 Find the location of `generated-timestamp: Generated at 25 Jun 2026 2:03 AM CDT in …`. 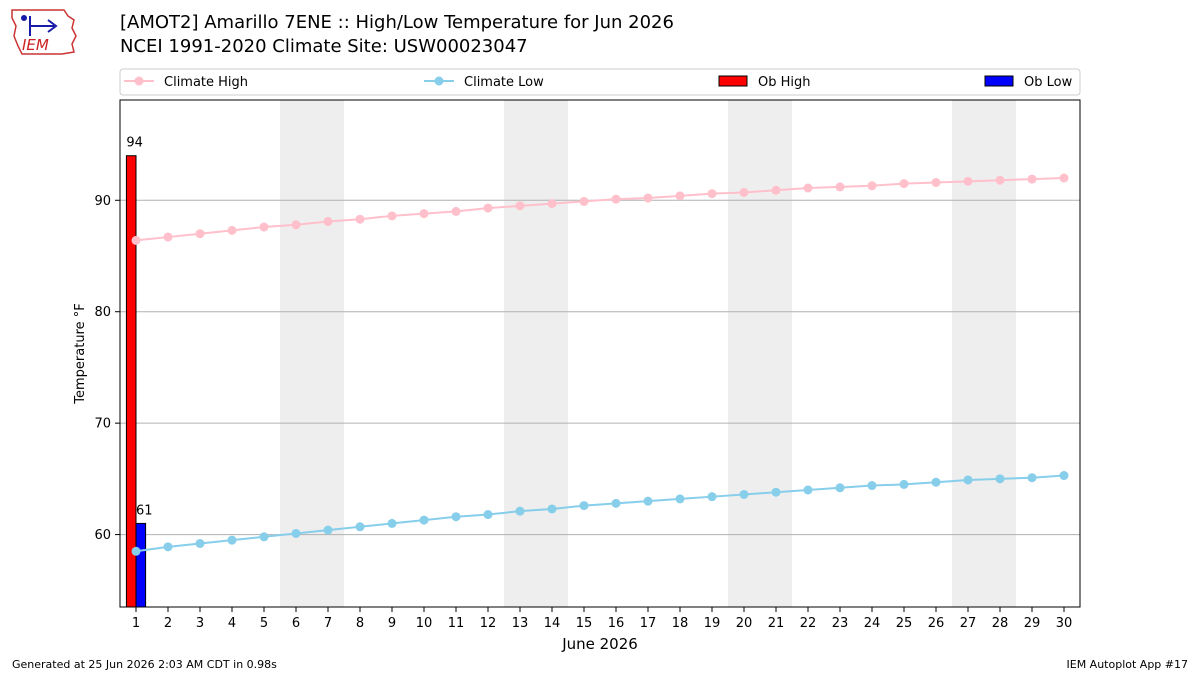

generated-timestamp: Generated at 25 Jun 2026 2:03 AM CDT in … is located at coordinates (144, 664).